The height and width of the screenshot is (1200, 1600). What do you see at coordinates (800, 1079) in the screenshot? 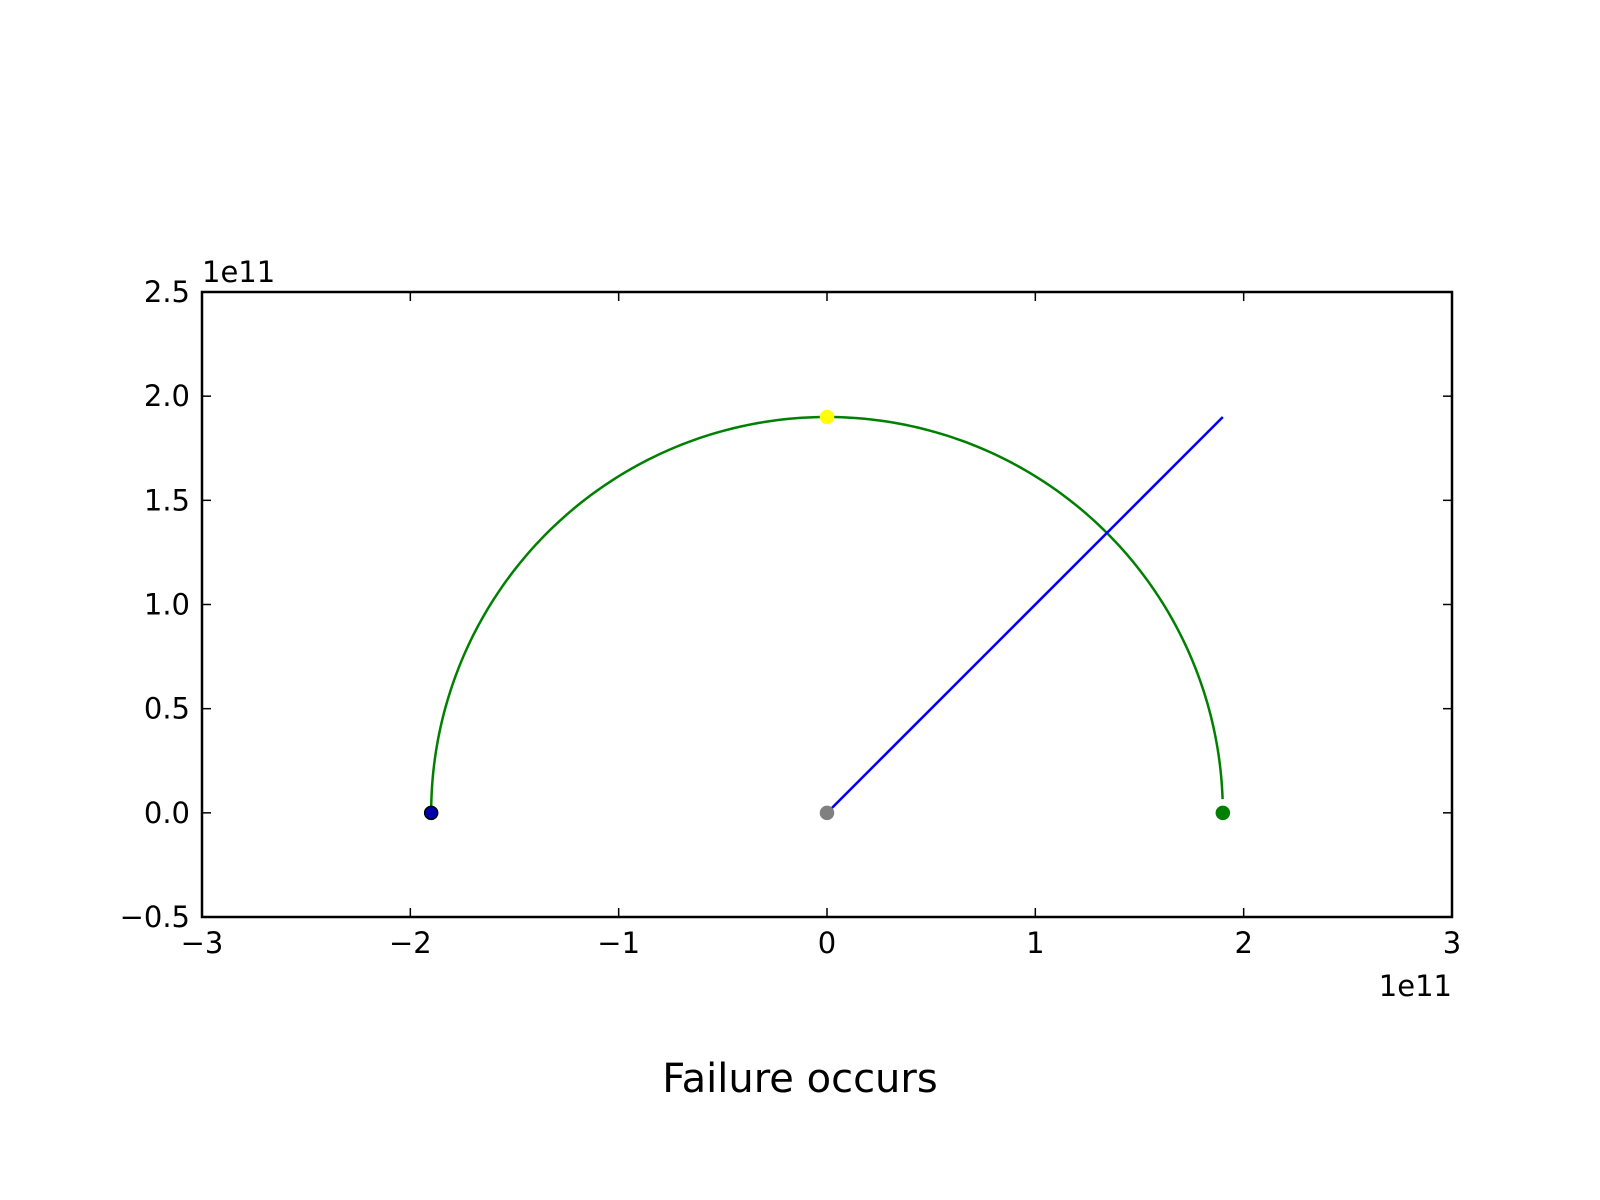
I see `figure-caption: Failure occurs` at bounding box center [800, 1079].